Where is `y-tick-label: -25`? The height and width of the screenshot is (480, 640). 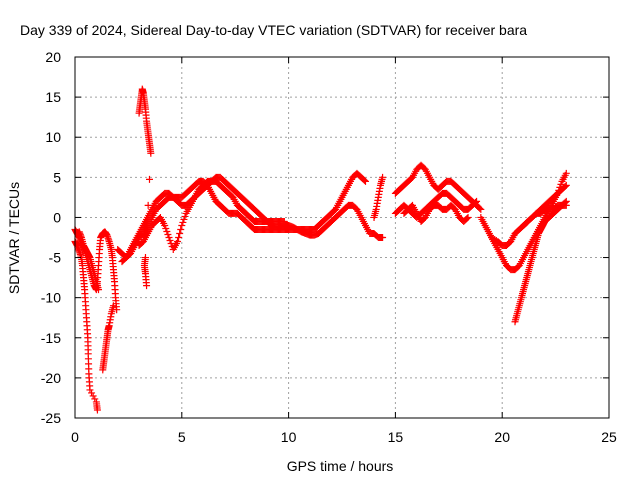 y-tick-label: -25 is located at coordinates (51, 418).